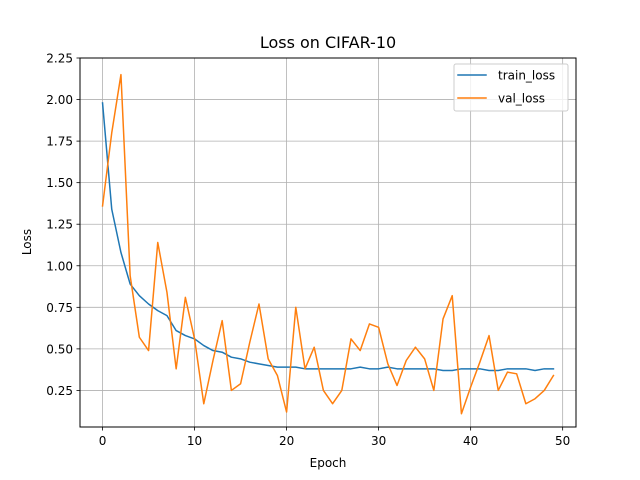  What do you see at coordinates (59, 183) in the screenshot?
I see `y-tick-label: 1.50` at bounding box center [59, 183].